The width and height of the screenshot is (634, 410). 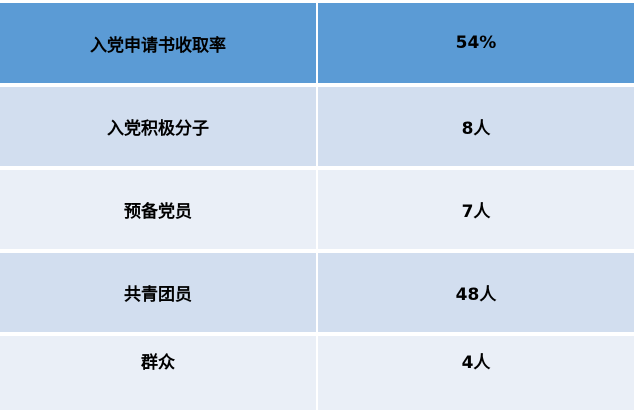 I want to click on row-label: 群众, so click(x=159, y=373).